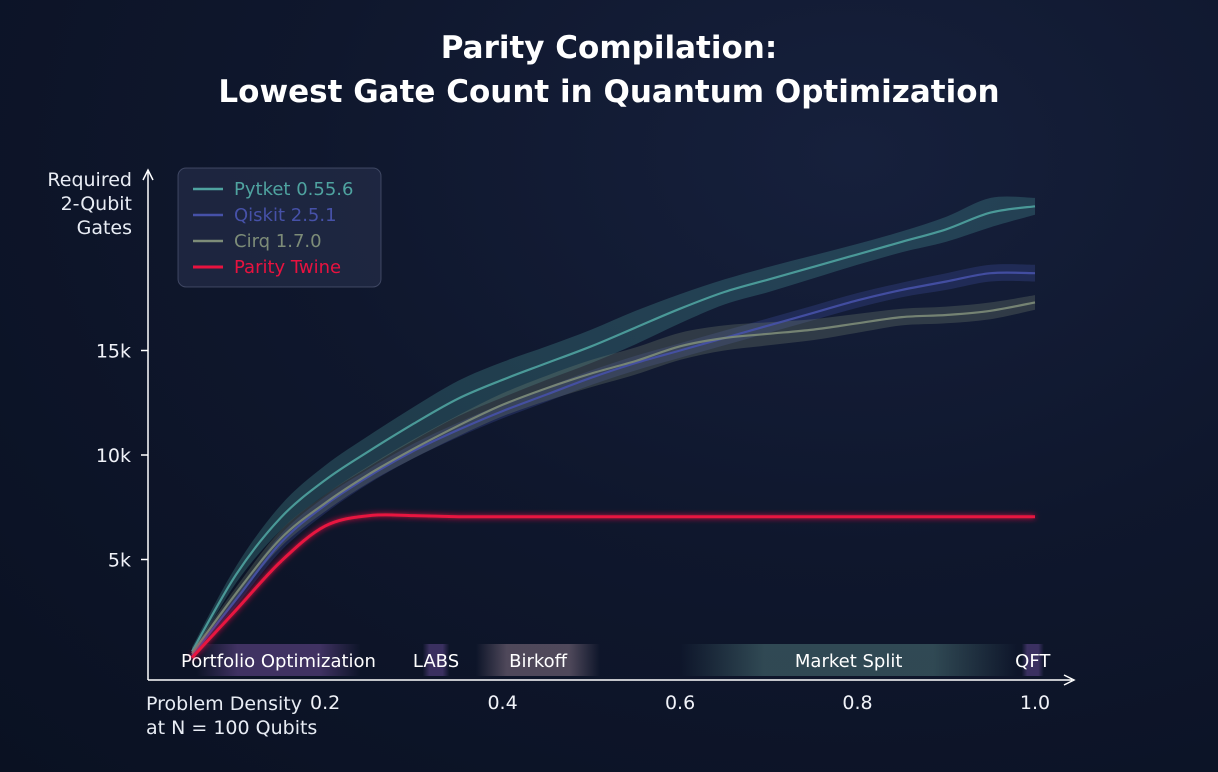  I want to click on x-tick-label: 0.2, so click(325, 703).